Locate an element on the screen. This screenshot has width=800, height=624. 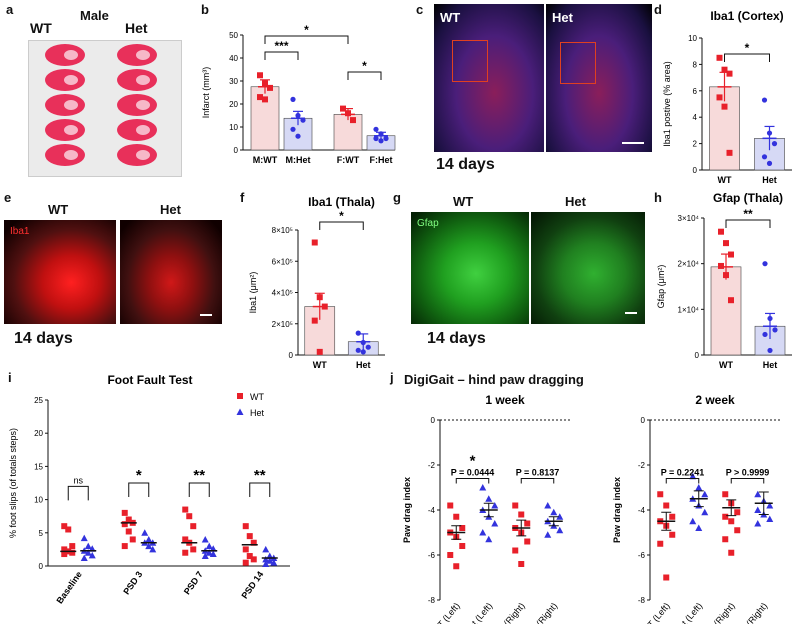
gfap-marker-label: Gfap is located at coordinates (428, 223).